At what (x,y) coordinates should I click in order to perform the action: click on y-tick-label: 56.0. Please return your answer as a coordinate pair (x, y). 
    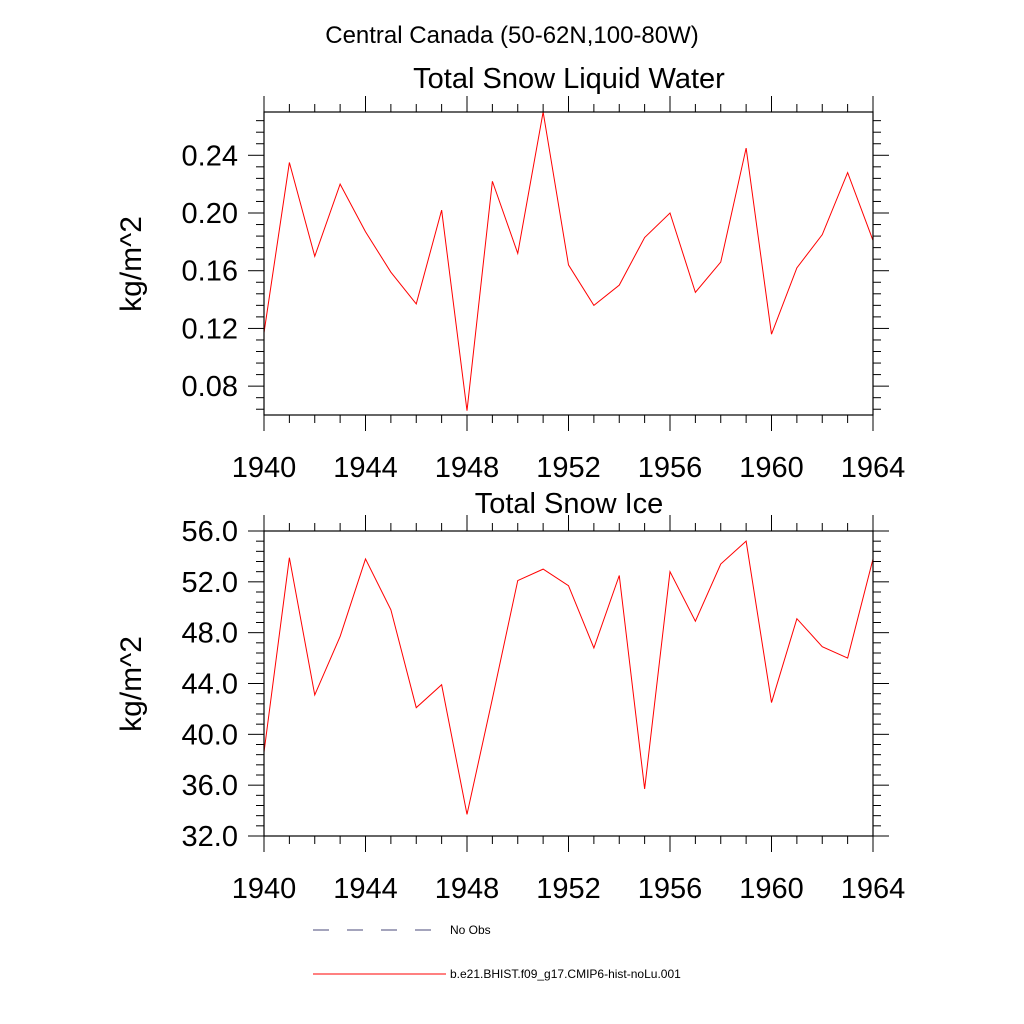
    Looking at the image, I should click on (210, 532).